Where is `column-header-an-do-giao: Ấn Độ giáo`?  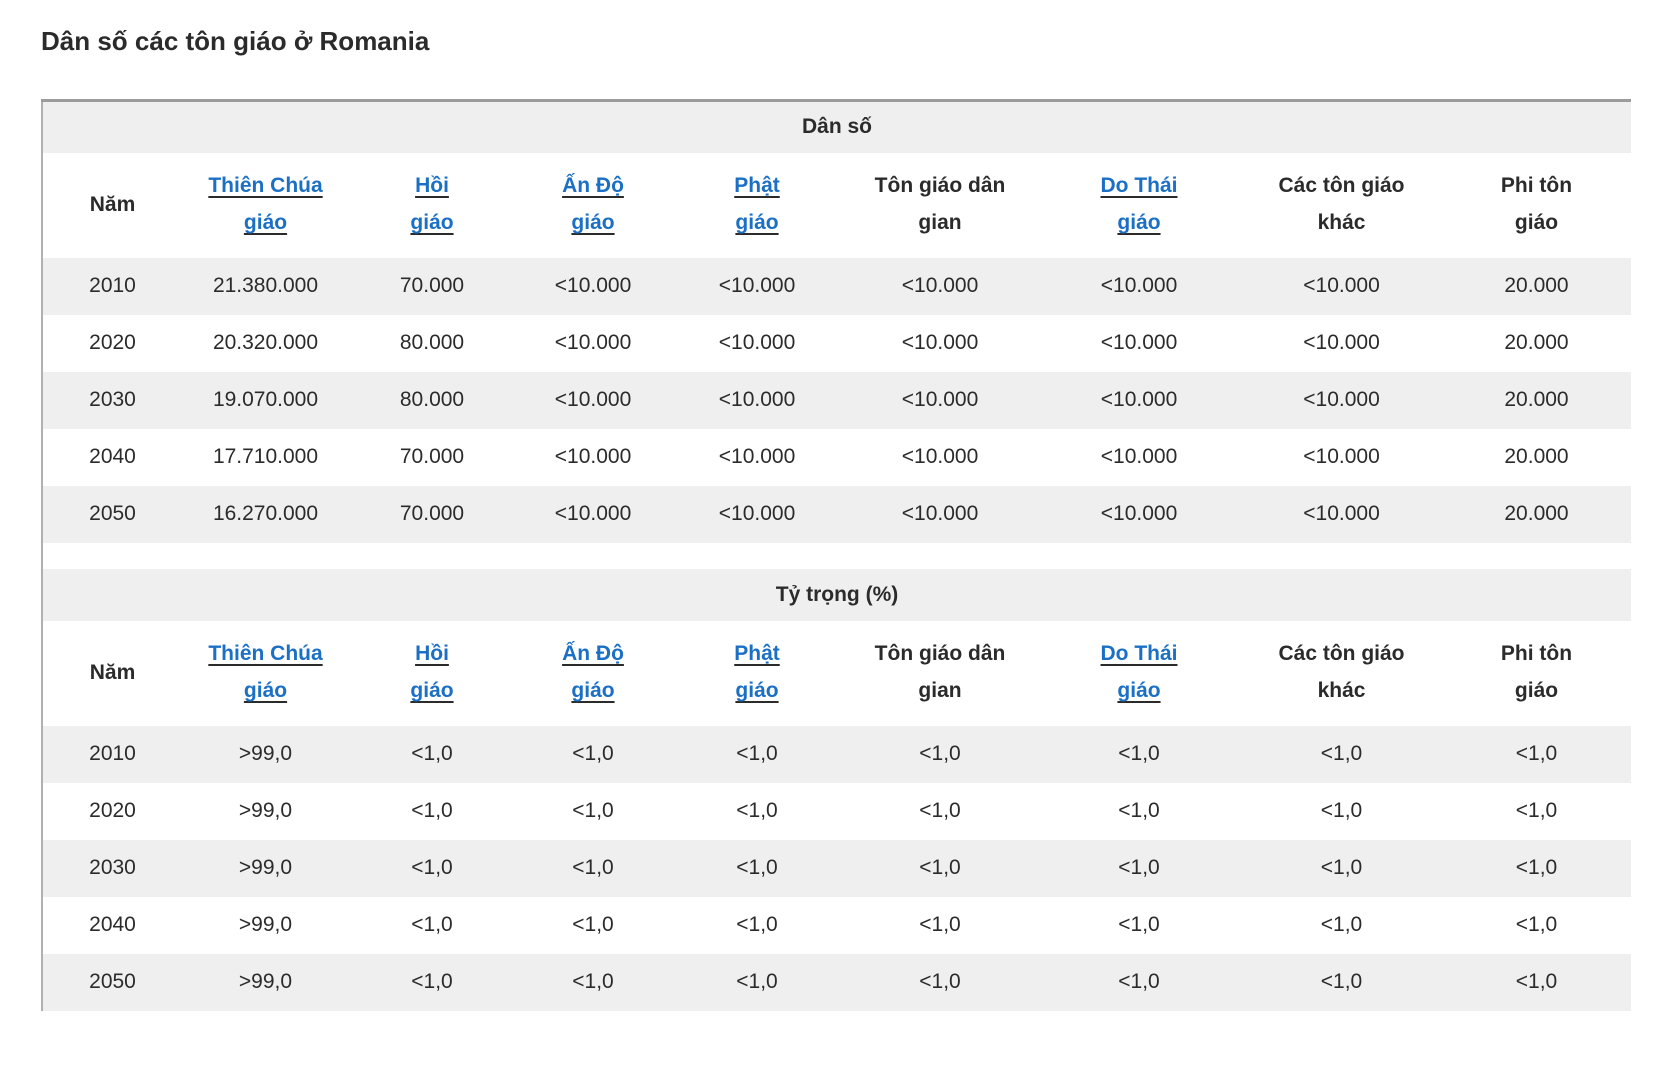
column-header-an-do-giao: Ấn Độ giáo is located at coordinates (593, 205).